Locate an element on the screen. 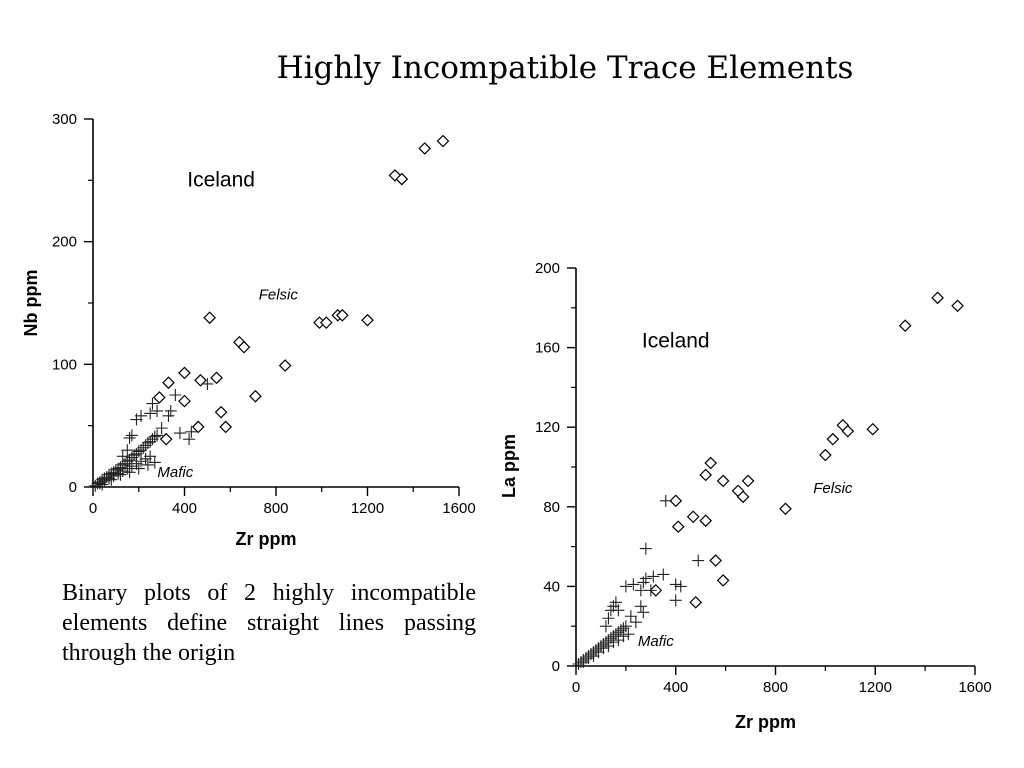  y-tick-label: 40 is located at coordinates (551, 586).